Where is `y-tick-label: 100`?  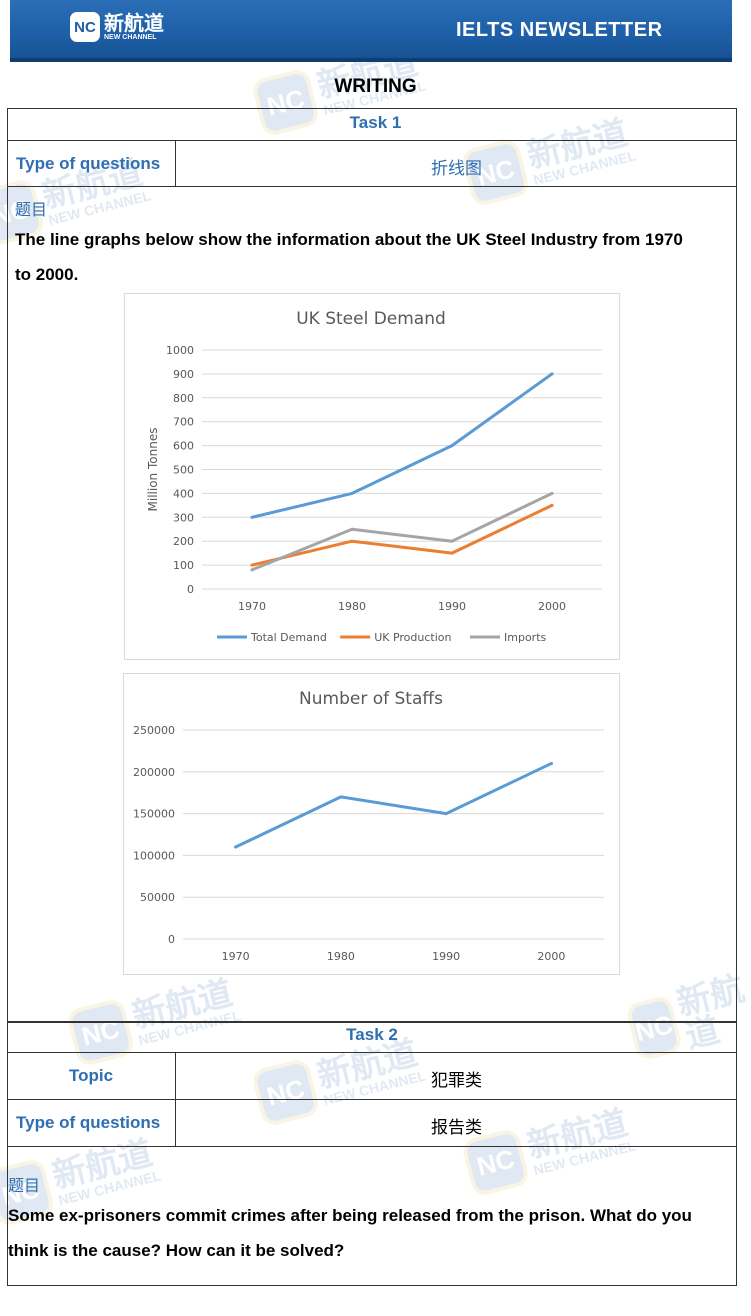 y-tick-label: 100 is located at coordinates (183, 565).